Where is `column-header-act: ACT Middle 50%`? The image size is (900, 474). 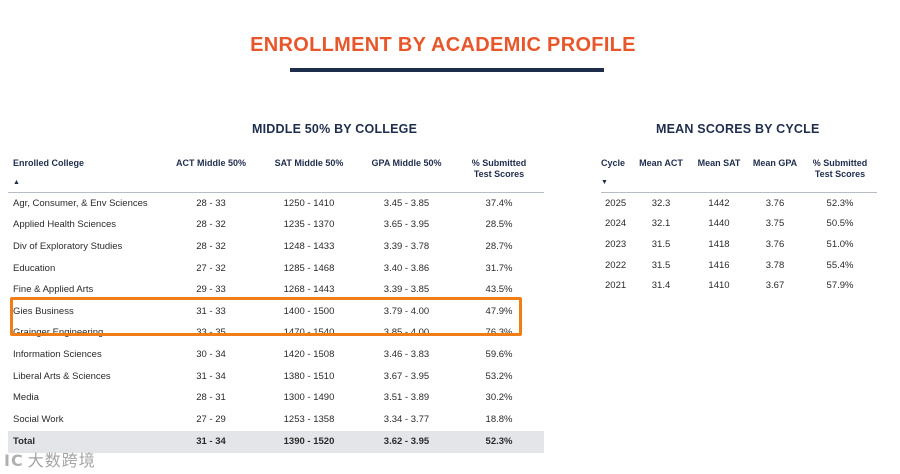 column-header-act: ACT Middle 50% is located at coordinates (211, 175).